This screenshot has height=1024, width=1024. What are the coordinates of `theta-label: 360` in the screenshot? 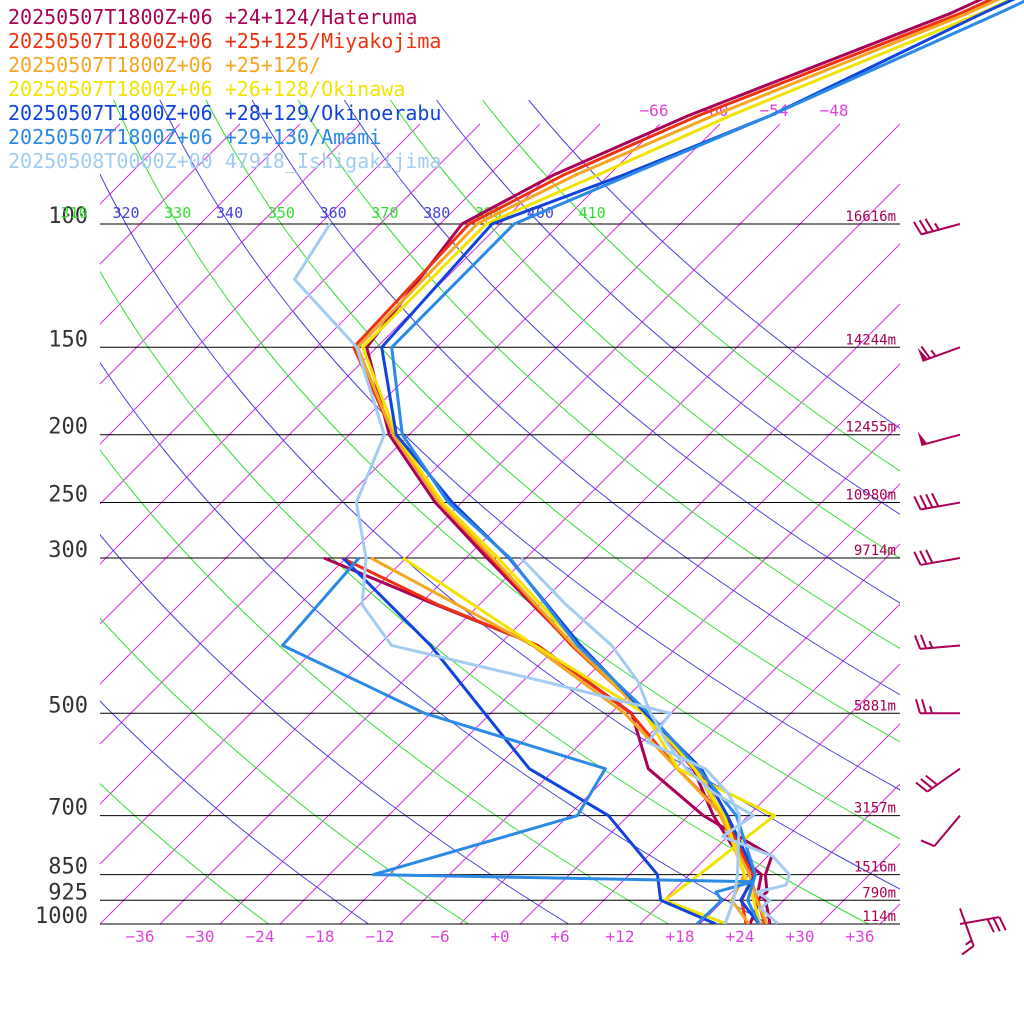 It's located at (333, 213).